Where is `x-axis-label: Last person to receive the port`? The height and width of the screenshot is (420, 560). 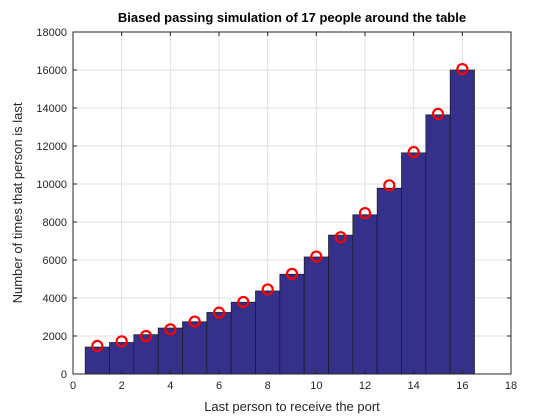 x-axis-label: Last person to receive the port is located at coordinates (292, 406).